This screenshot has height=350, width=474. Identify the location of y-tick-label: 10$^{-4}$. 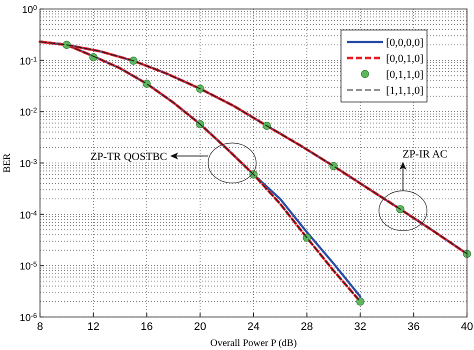
(29, 216).